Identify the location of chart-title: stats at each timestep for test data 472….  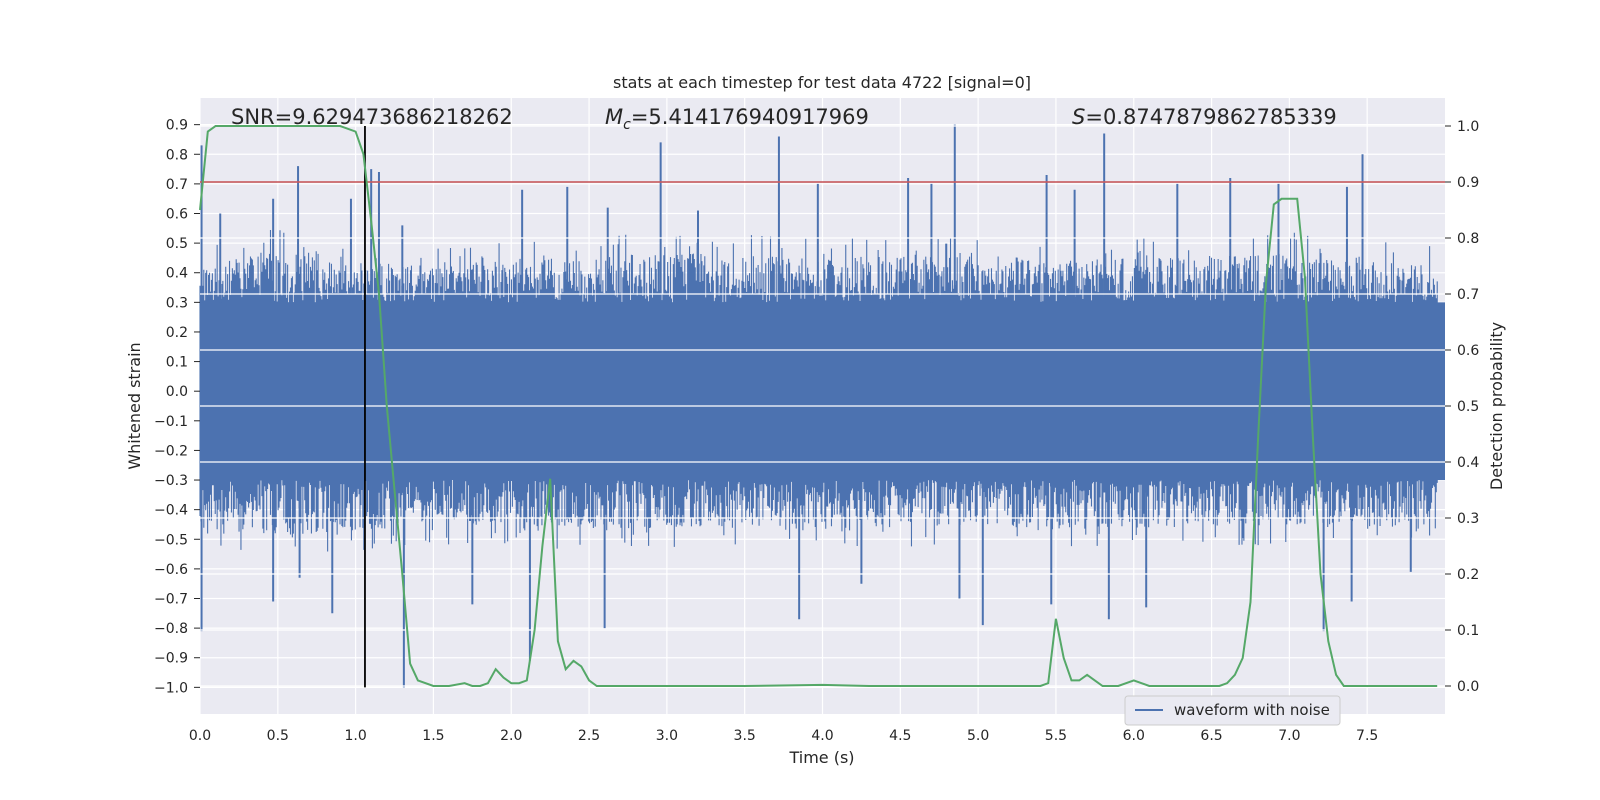
(822, 82).